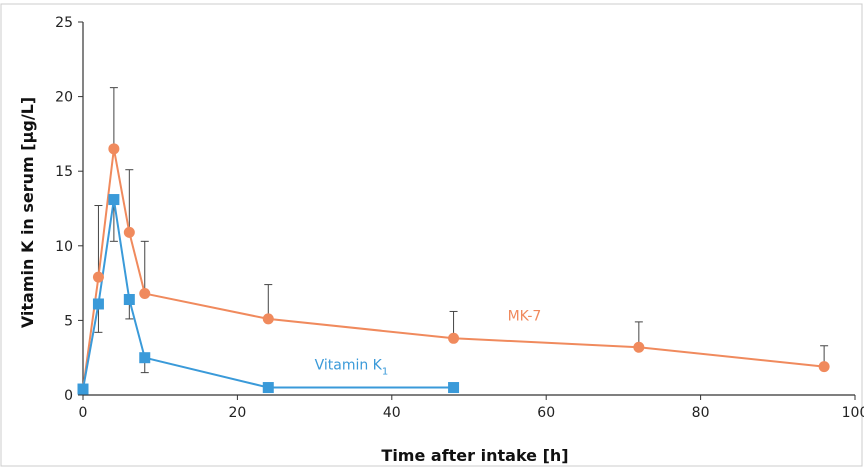 The height and width of the screenshot is (468, 864). Describe the element at coordinates (64, 23) in the screenshot. I see `y-tick-label: 25` at that location.